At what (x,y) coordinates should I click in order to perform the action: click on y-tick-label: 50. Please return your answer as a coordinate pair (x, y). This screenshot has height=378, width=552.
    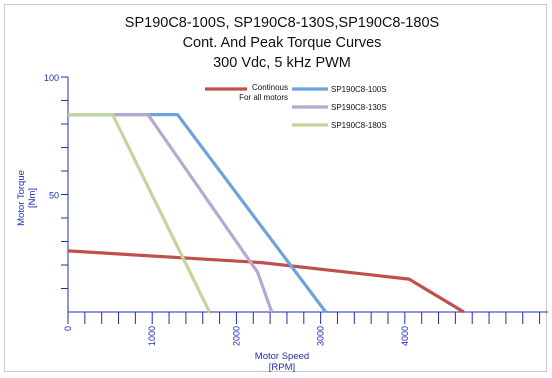
    Looking at the image, I should click on (54, 196).